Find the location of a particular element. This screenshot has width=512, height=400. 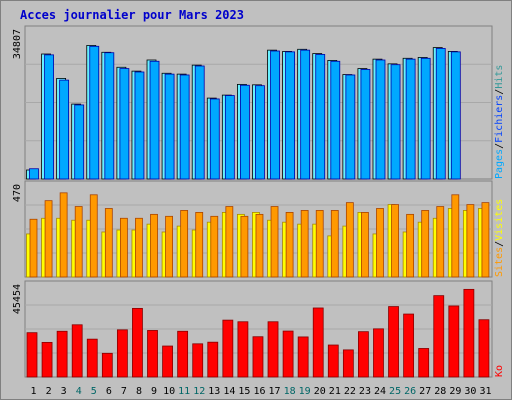

day-label-4: 4 is located at coordinates (79, 391).